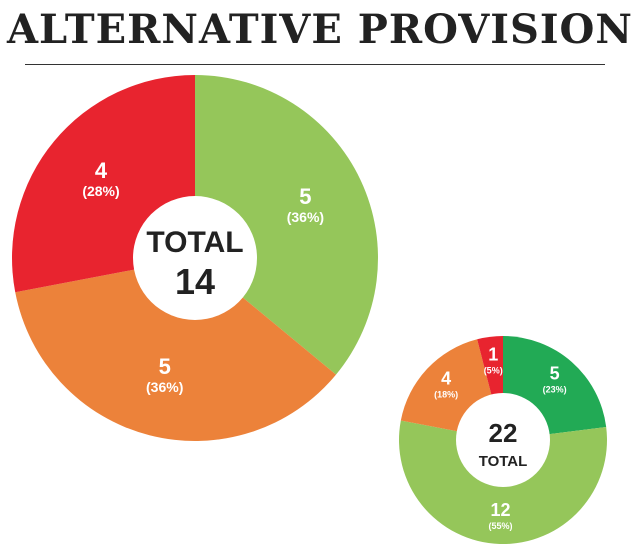 The height and width of the screenshot is (554, 640). What do you see at coordinates (100, 191) in the screenshot?
I see `slice-percent-label: (28%)` at bounding box center [100, 191].